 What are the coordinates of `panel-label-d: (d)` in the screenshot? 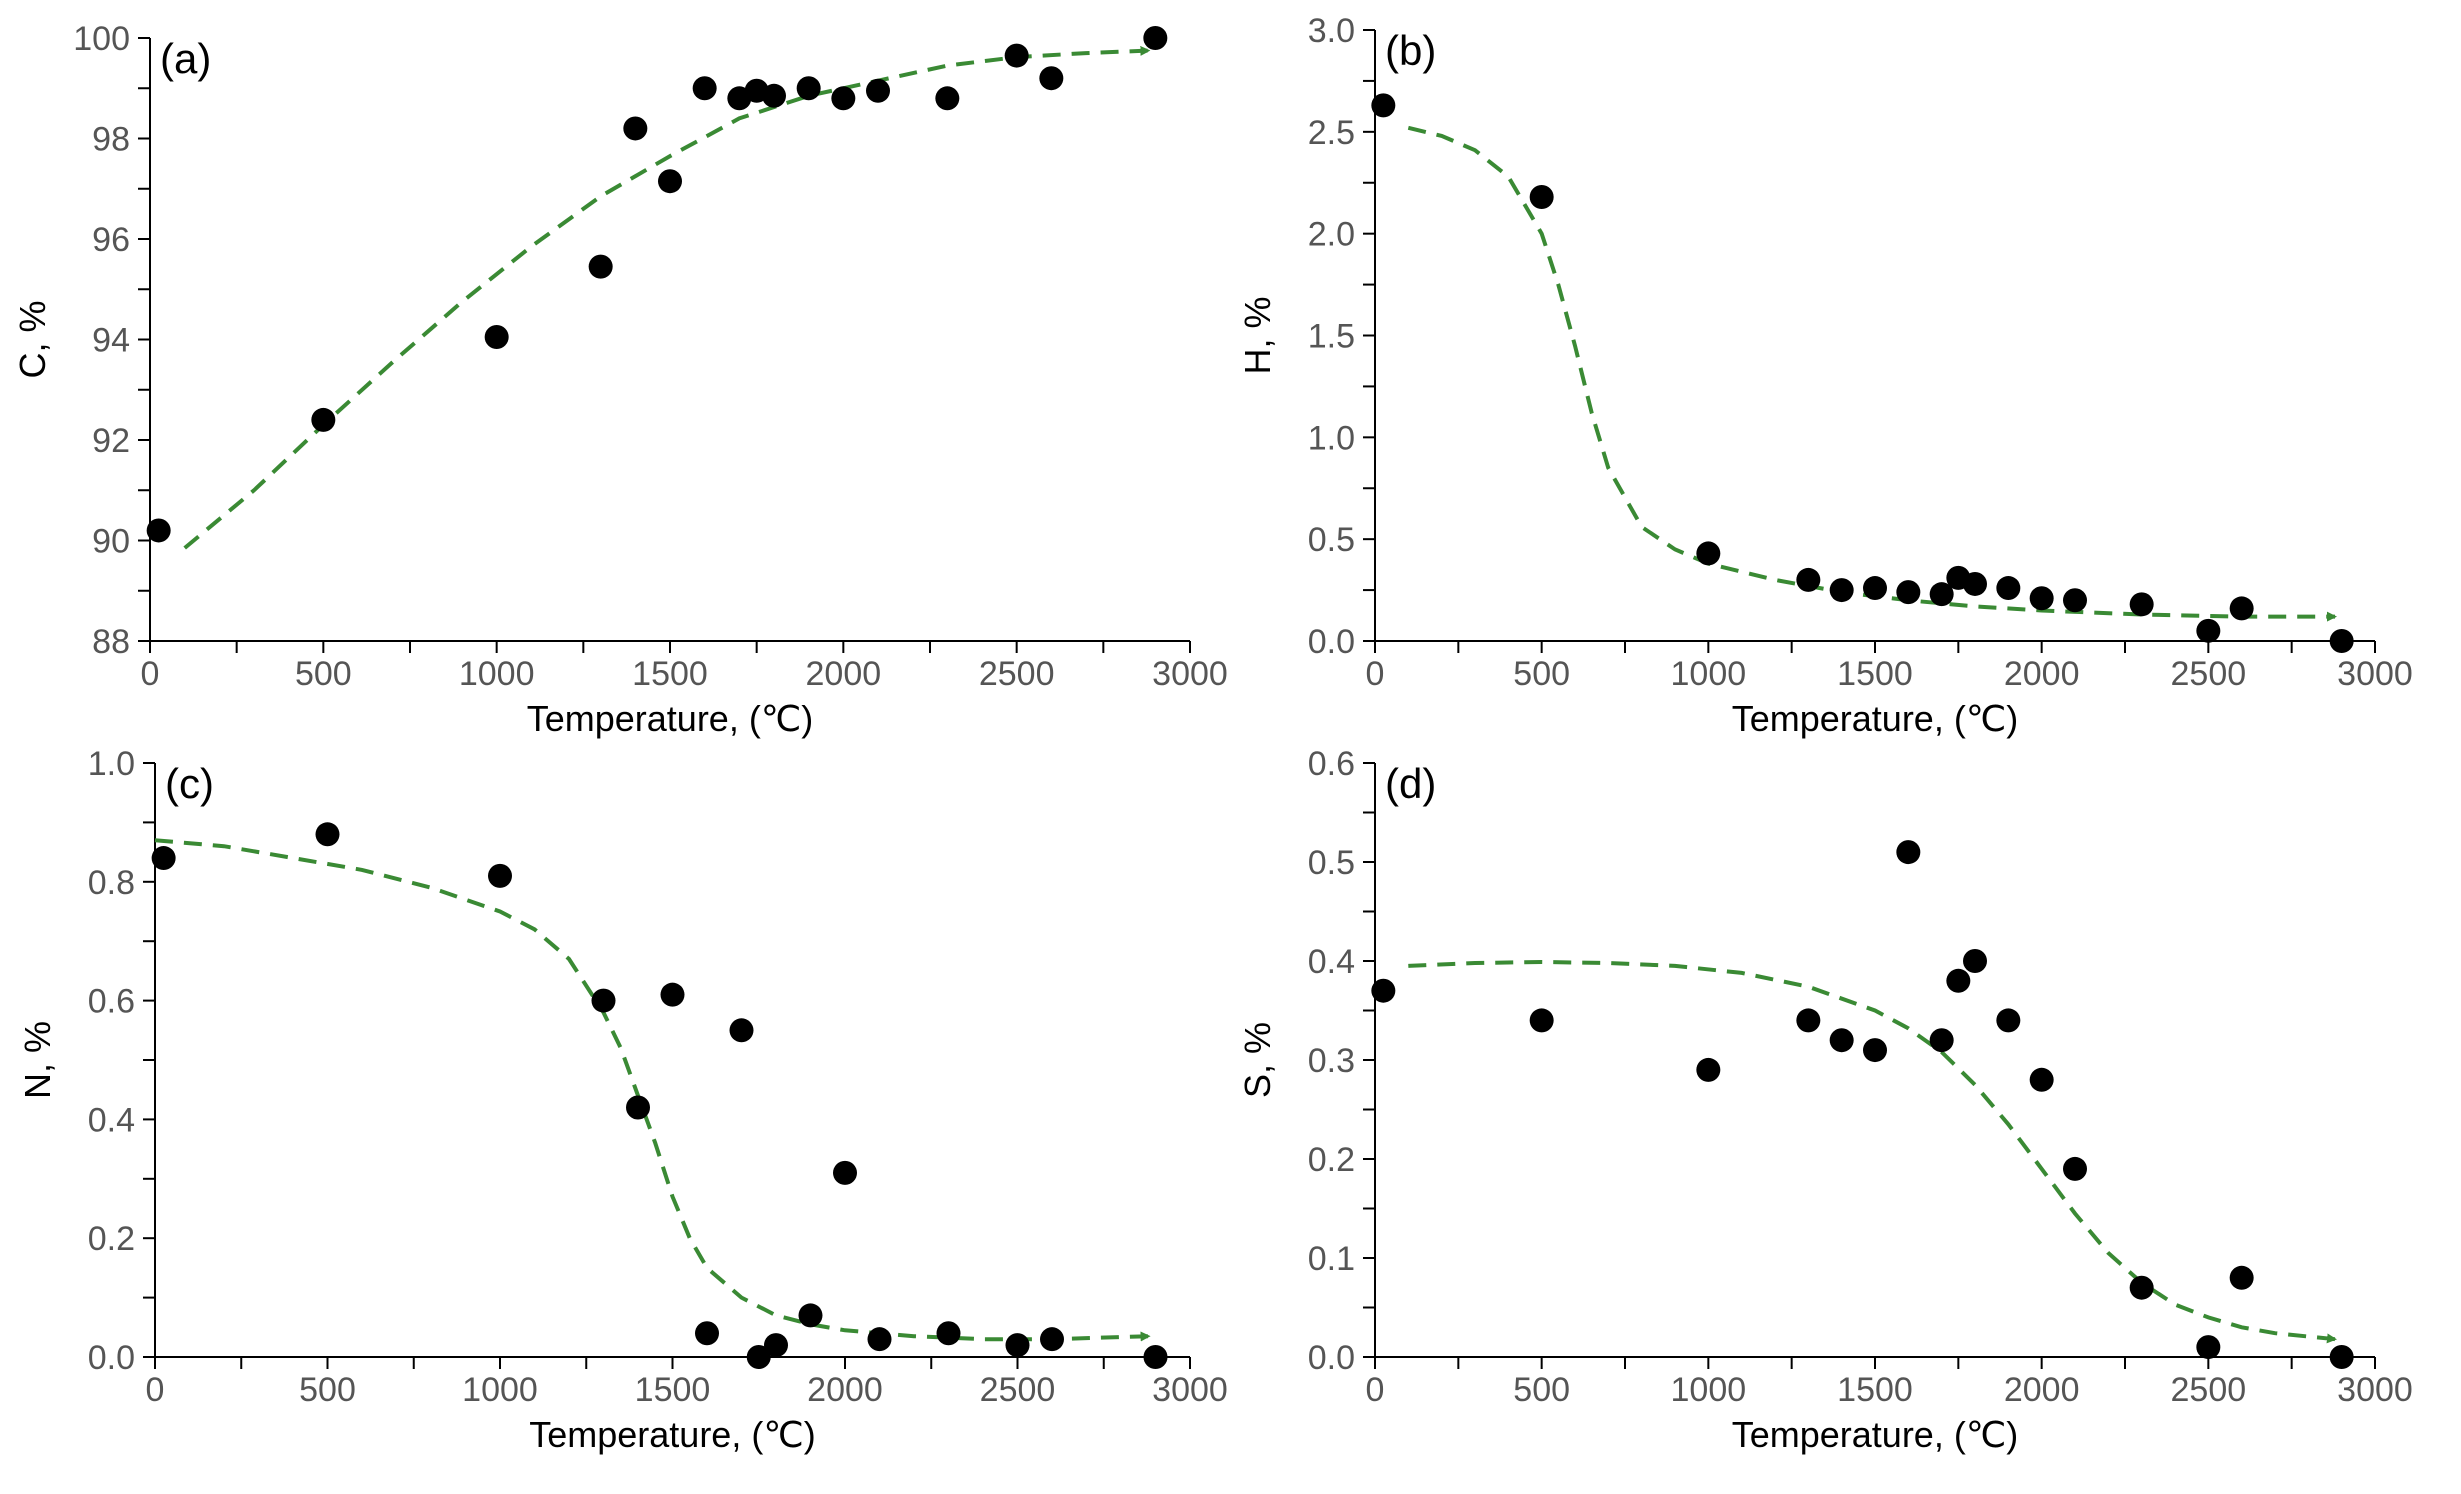 It's located at (1410, 783).